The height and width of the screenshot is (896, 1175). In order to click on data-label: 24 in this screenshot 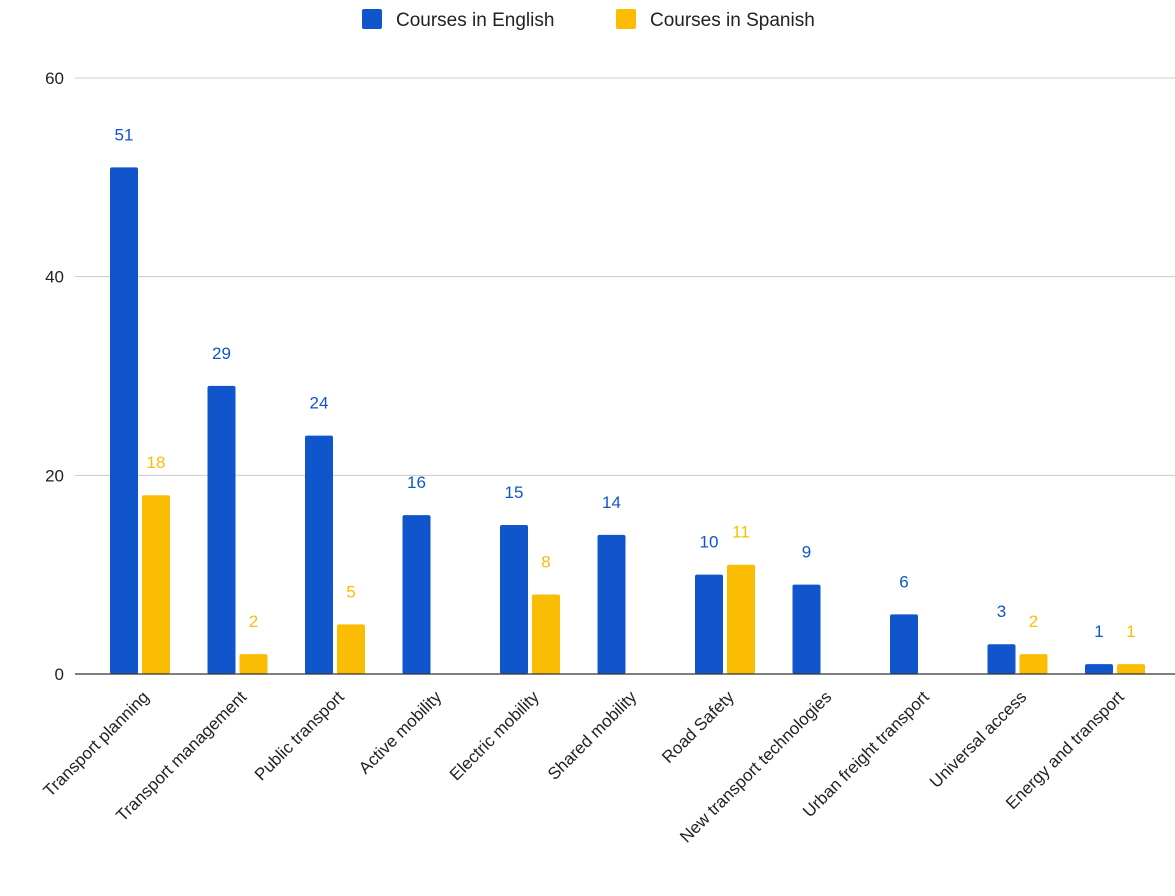, I will do `click(319, 403)`.